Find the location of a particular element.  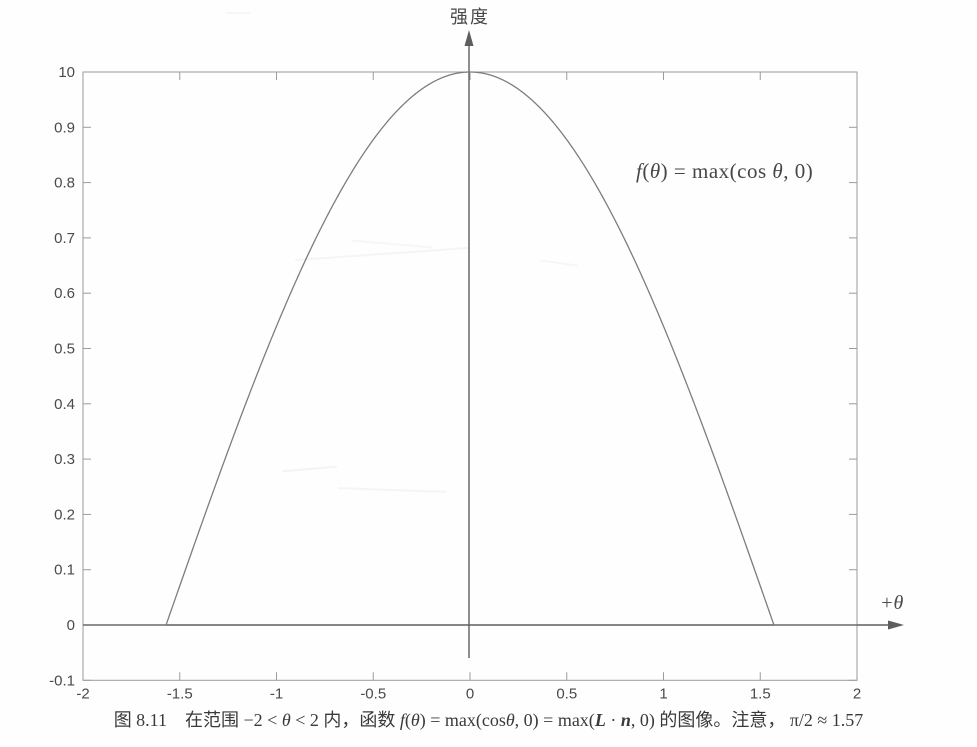

text-segment: , 0) 的图像。注意， π/2 ≈ 1.57 is located at coordinates (747, 720).